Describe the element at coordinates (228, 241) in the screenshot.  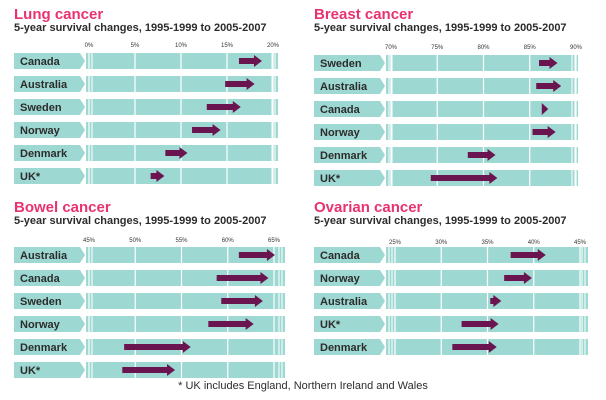
I see `tick-label: 60%` at that location.